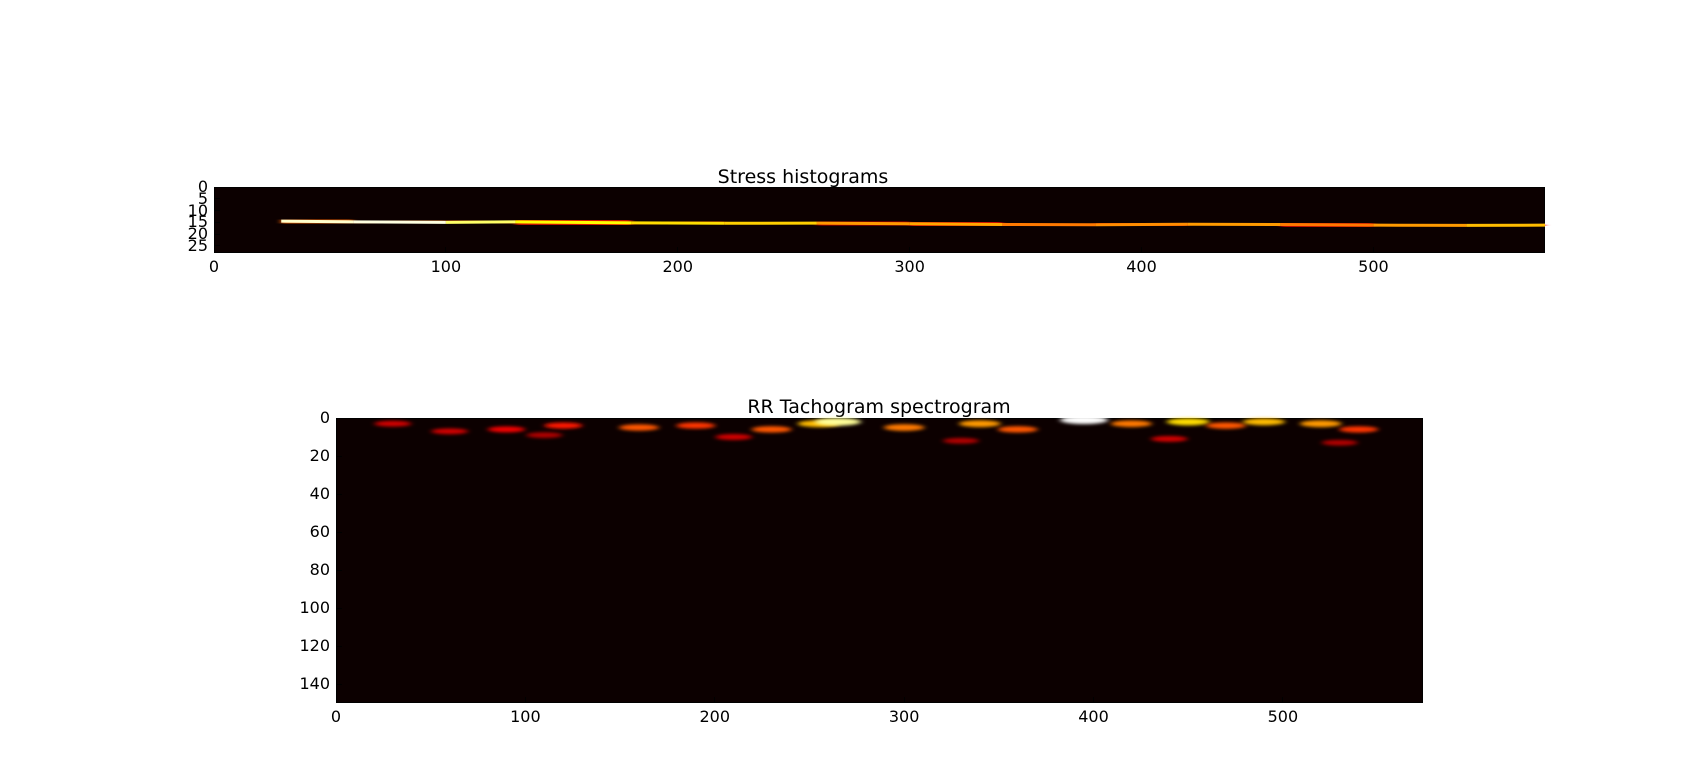 The height and width of the screenshot is (777, 1707). Describe the element at coordinates (197, 210) in the screenshot. I see `y-tick-label: 10` at that location.